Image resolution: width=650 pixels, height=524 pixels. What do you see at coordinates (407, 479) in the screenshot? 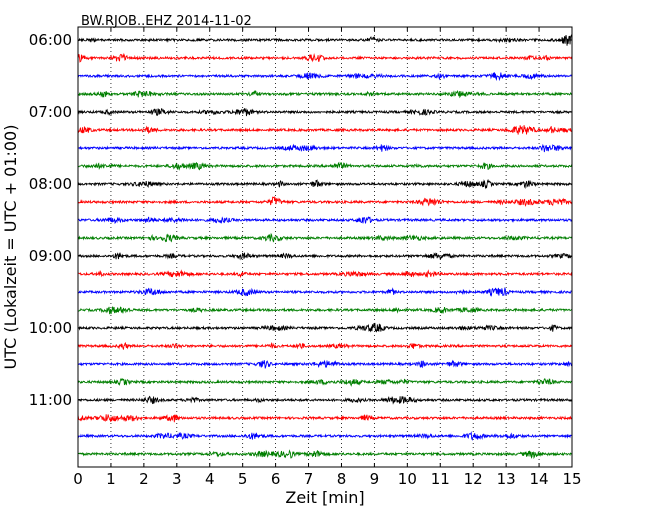
I see `x-tick-label: 10` at bounding box center [407, 479].